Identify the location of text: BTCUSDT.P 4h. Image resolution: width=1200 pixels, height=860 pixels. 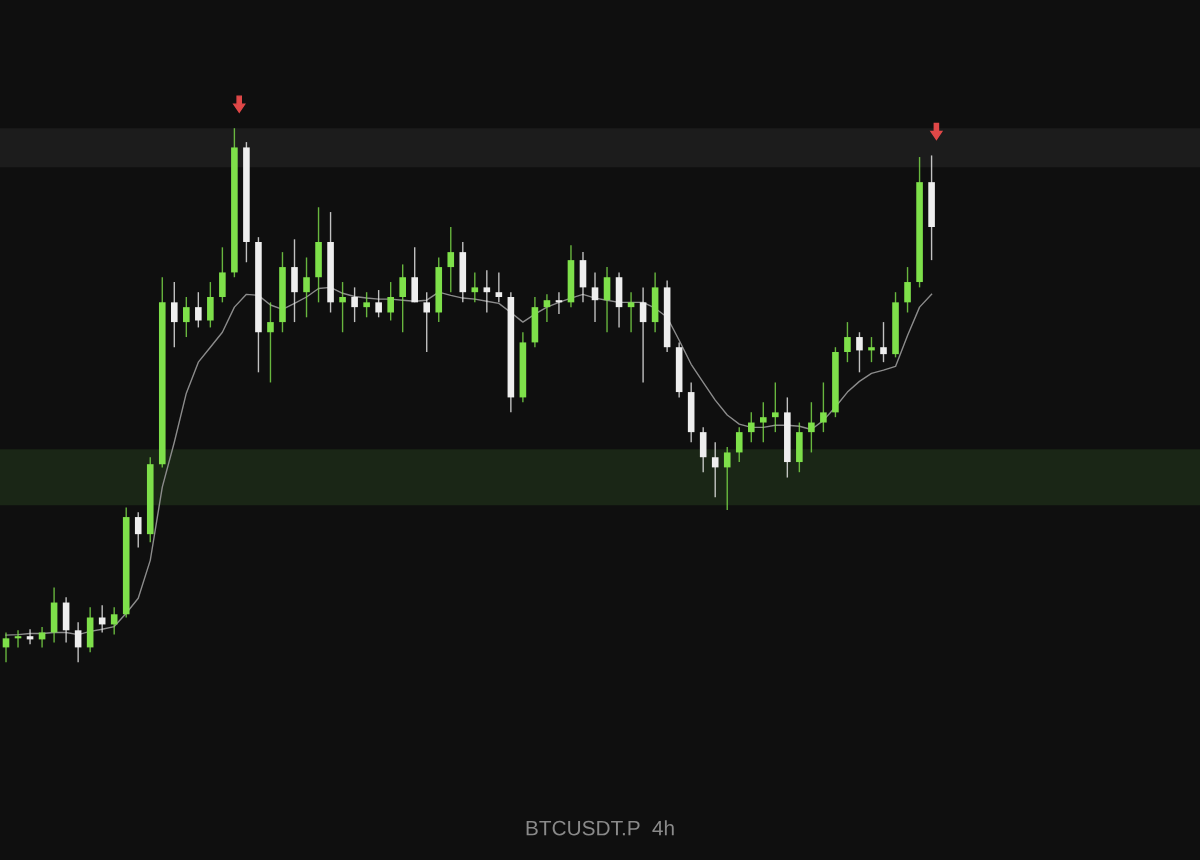
(600, 828).